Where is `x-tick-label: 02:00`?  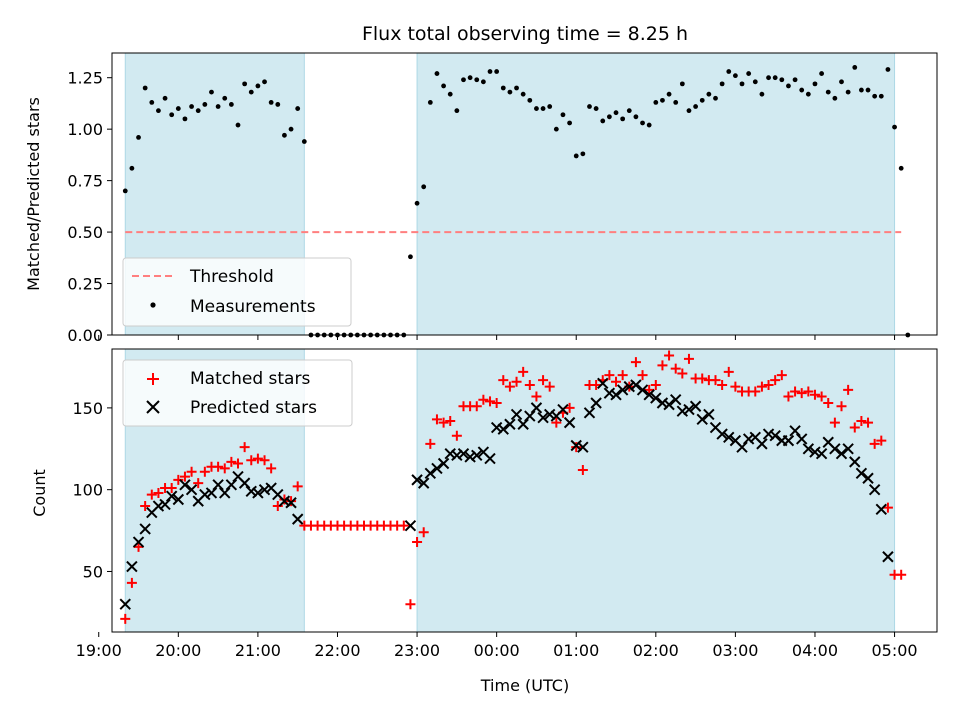 x-tick-label: 02:00 is located at coordinates (656, 650).